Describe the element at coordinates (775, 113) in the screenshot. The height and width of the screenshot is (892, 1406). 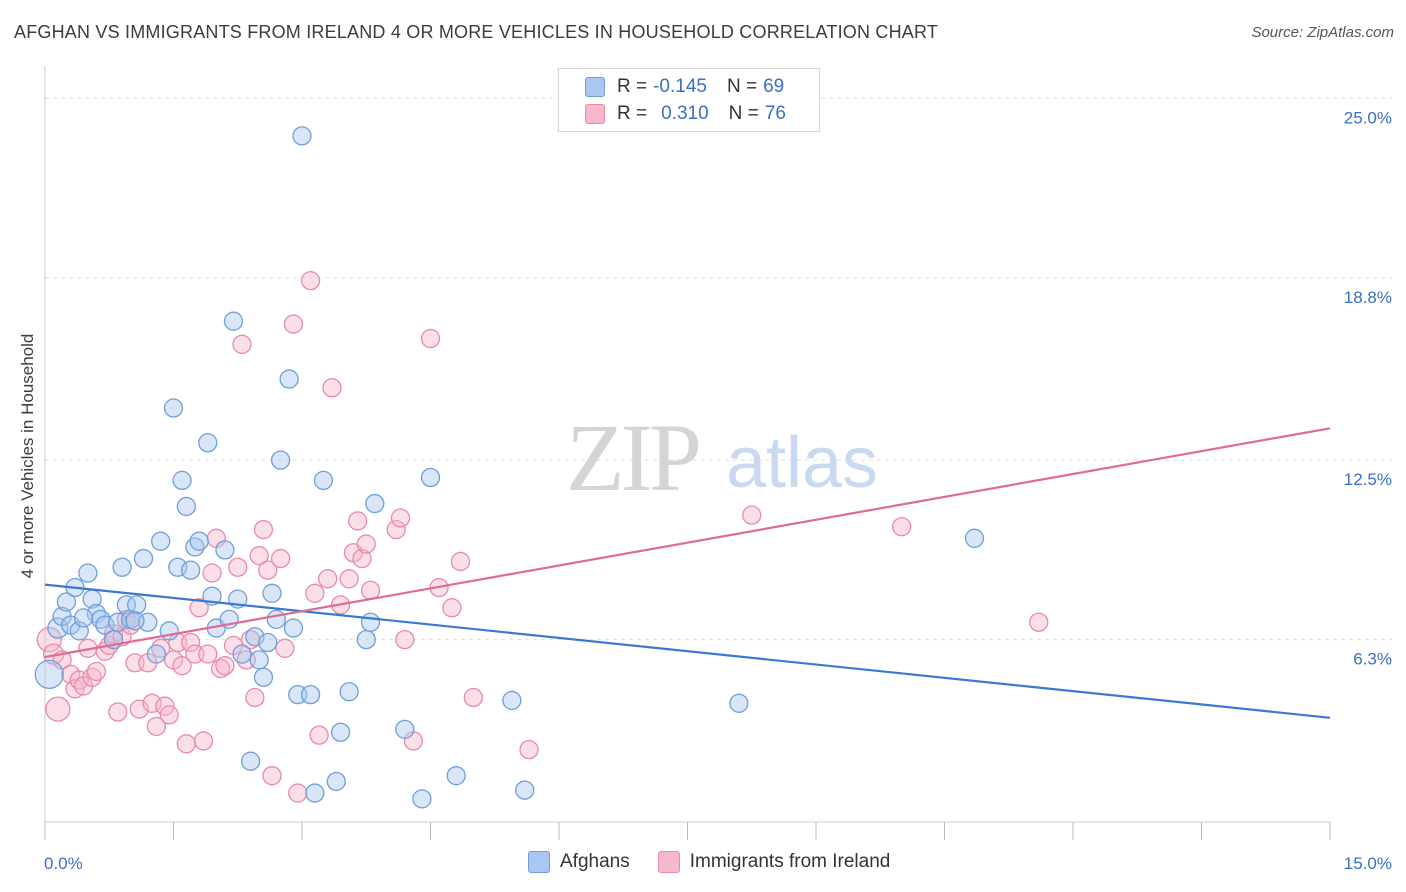
I see `legend-n-value: 76` at that location.